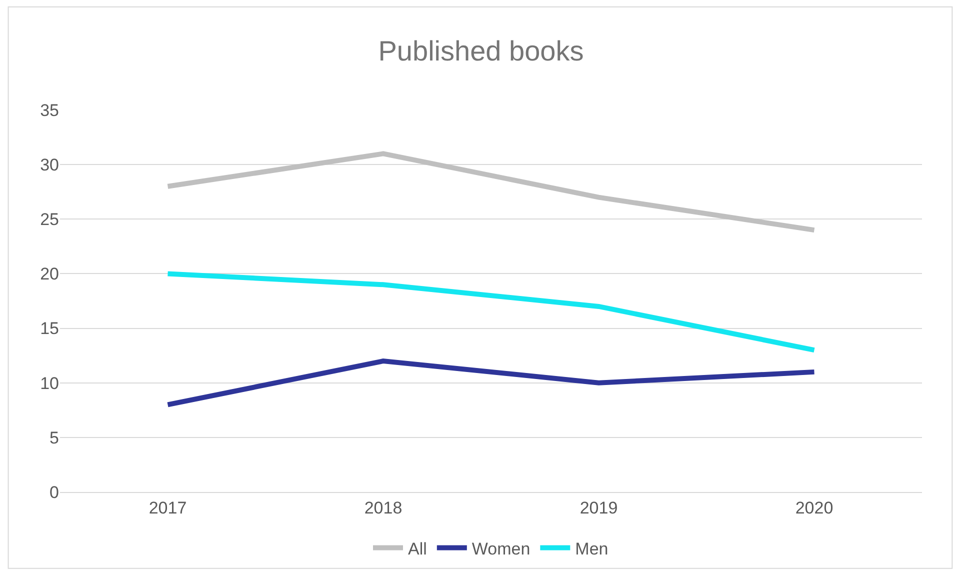 This screenshot has width=962, height=582. I want to click on y-tick-label: 0, so click(54, 492).